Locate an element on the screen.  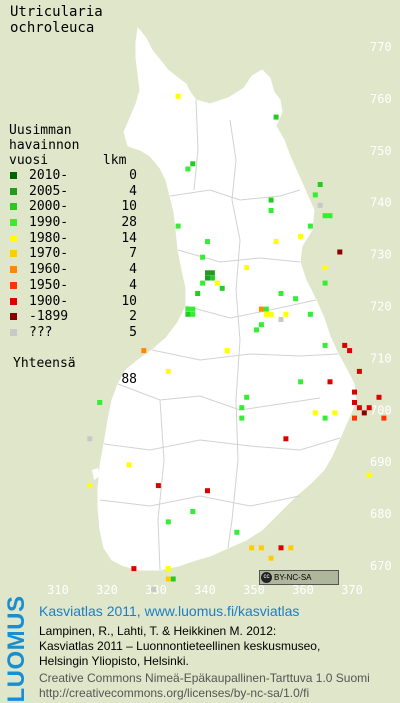
legend-total-count: 88 is located at coordinates (129, 379).